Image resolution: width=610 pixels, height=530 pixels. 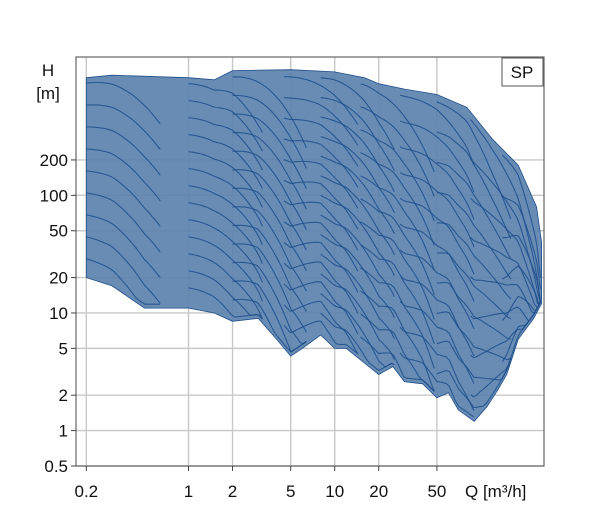 What do you see at coordinates (63, 348) in the screenshot?
I see `y-tick-label: 5` at bounding box center [63, 348].